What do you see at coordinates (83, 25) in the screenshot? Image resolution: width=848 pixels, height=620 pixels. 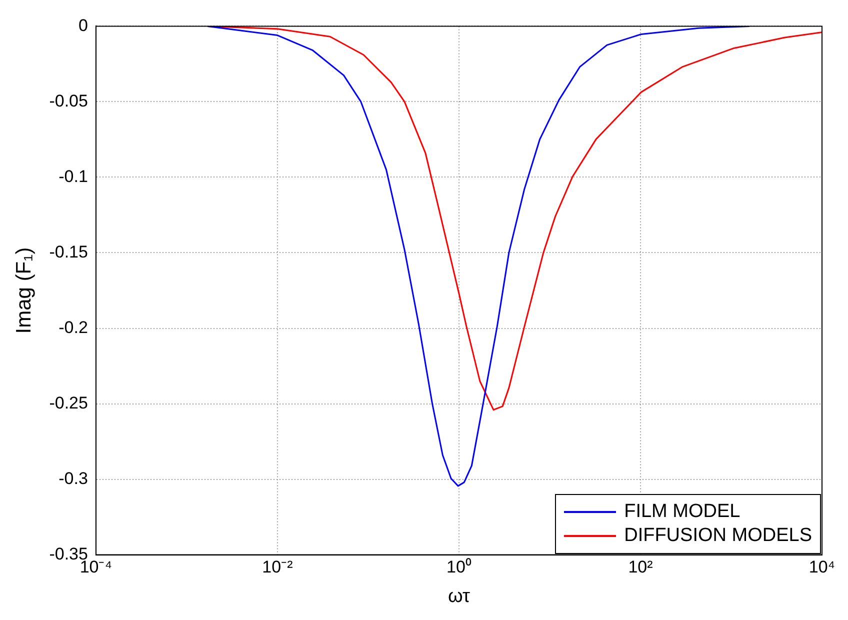 I see `y-tick-label: 0` at bounding box center [83, 25].